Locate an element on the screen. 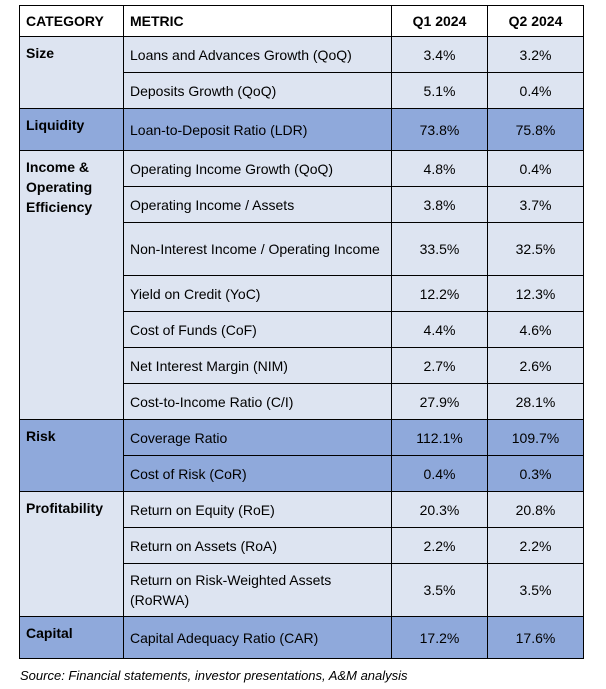  table-row: Cost of Risk (CoR) 0.4% 0.3% is located at coordinates (302, 473).